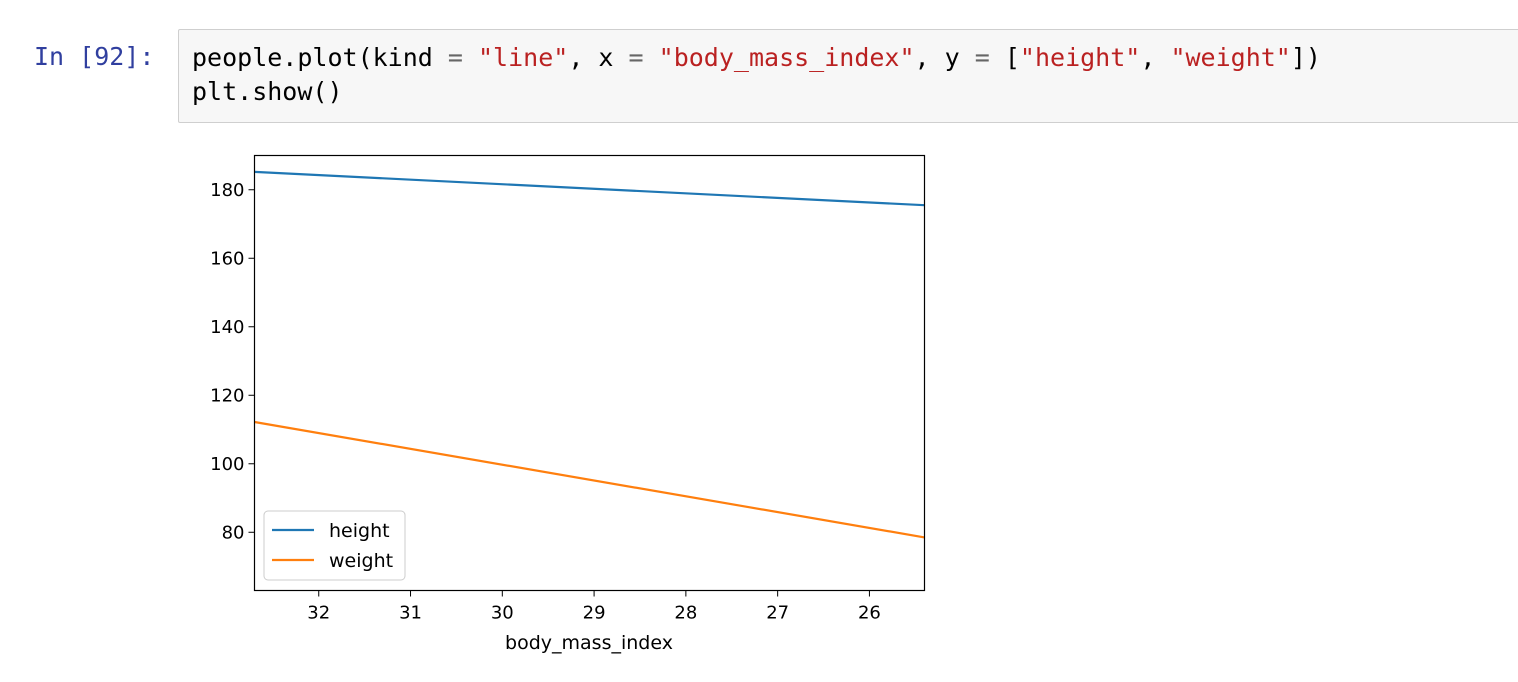  What do you see at coordinates (502, 613) in the screenshot?
I see `x-tick-label: 30` at bounding box center [502, 613].